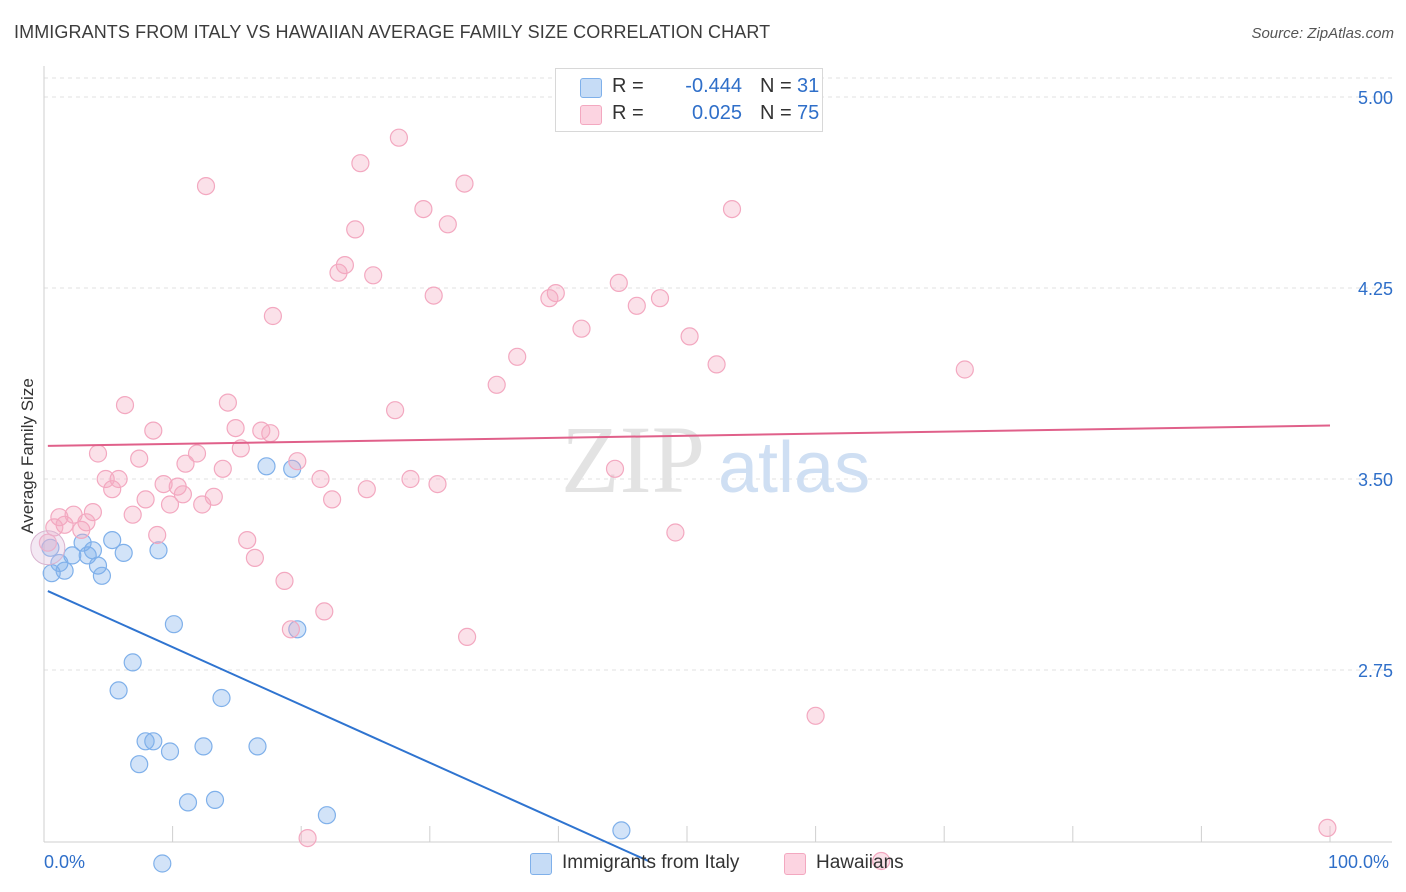 The width and height of the screenshot is (1406, 892). I want to click on legend-n-value: 75, so click(808, 113).